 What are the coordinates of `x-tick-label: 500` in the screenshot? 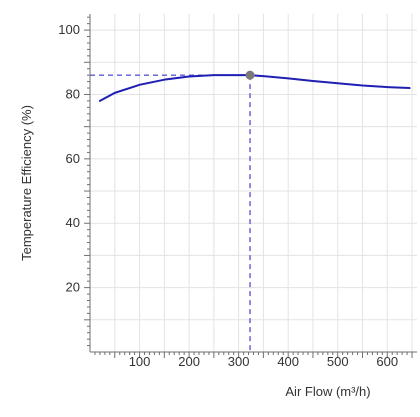 It's located at (338, 361).